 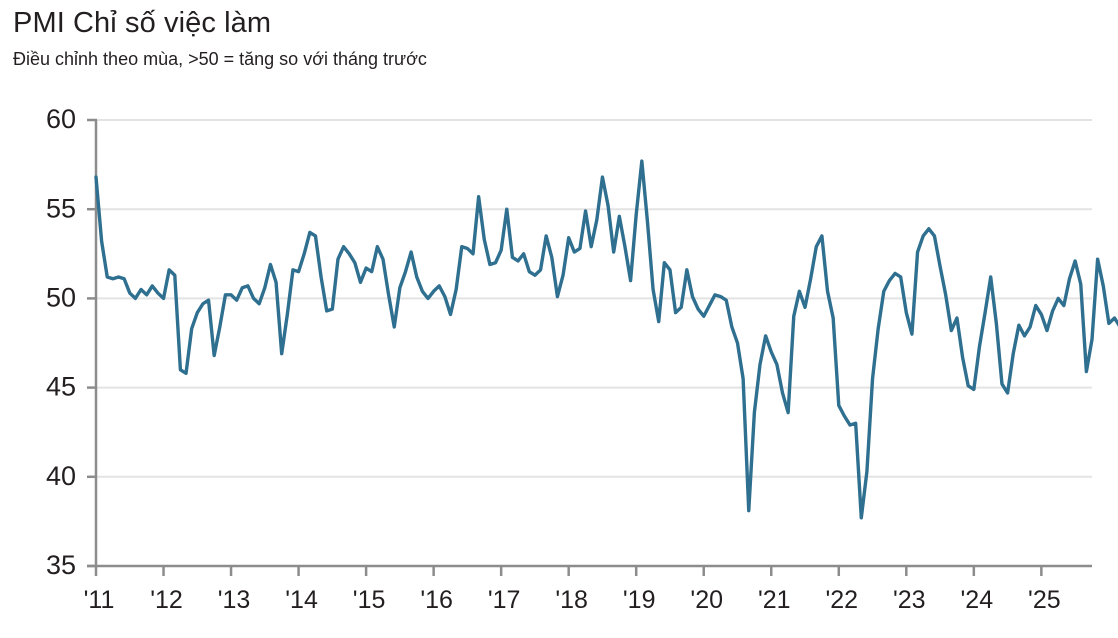 What do you see at coordinates (72, 342) in the screenshot?
I see `y-axis: 60 55 50 45 40 35` at bounding box center [72, 342].